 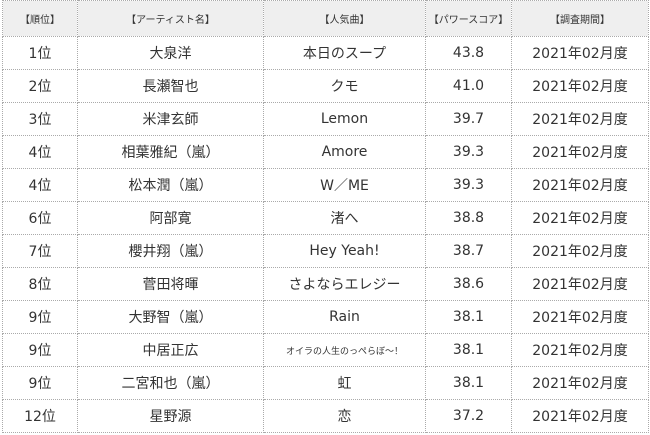 I want to click on table-cell: W／ME, so click(x=344, y=185).